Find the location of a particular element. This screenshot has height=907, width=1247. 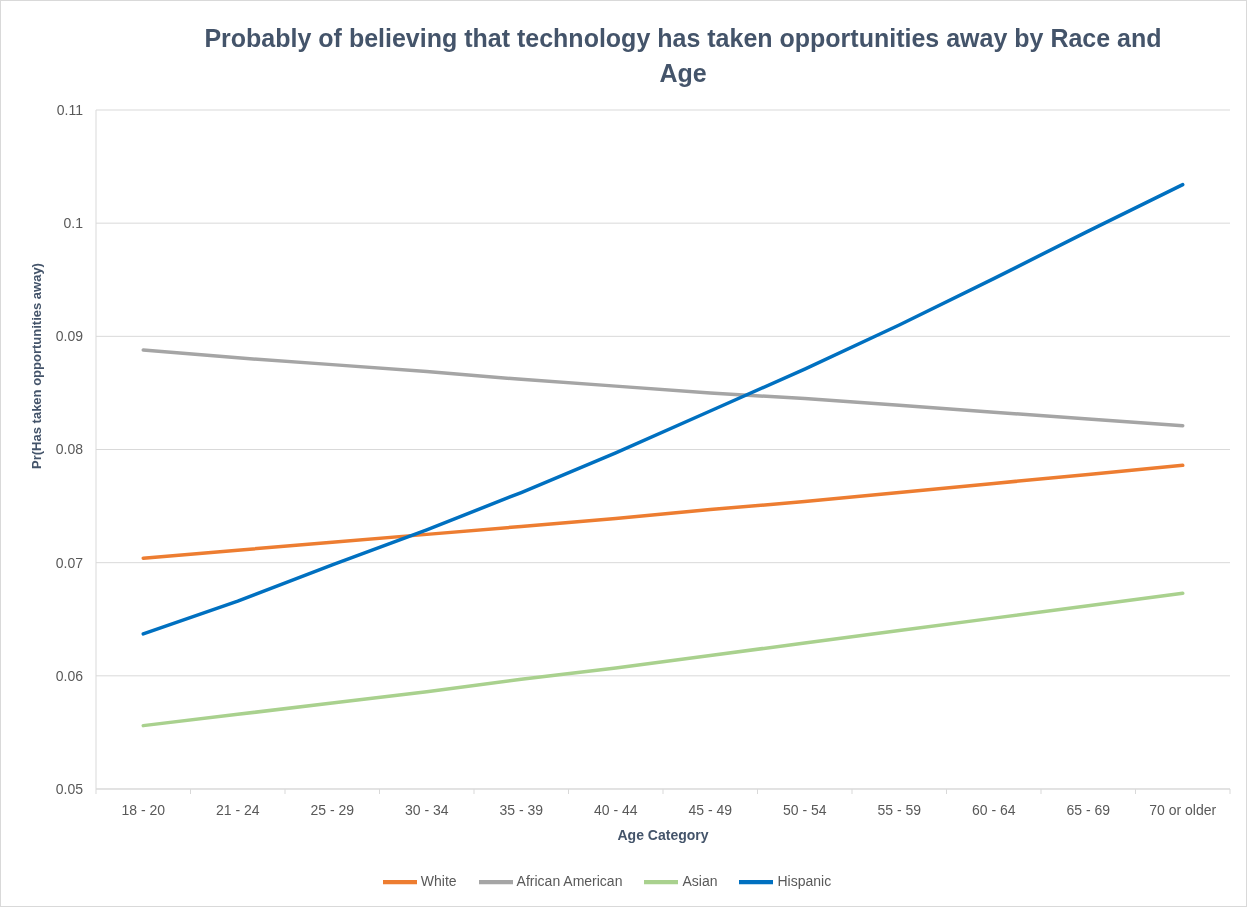

y-axis-title: Pr(Has taken opportunities away) is located at coordinates (36, 366).